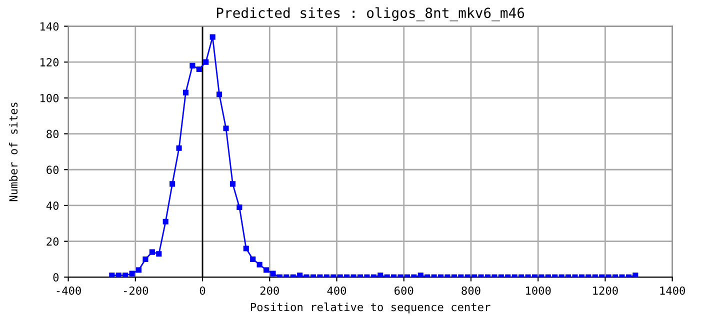  I want to click on y-tick-label: 120, so click(49, 62).